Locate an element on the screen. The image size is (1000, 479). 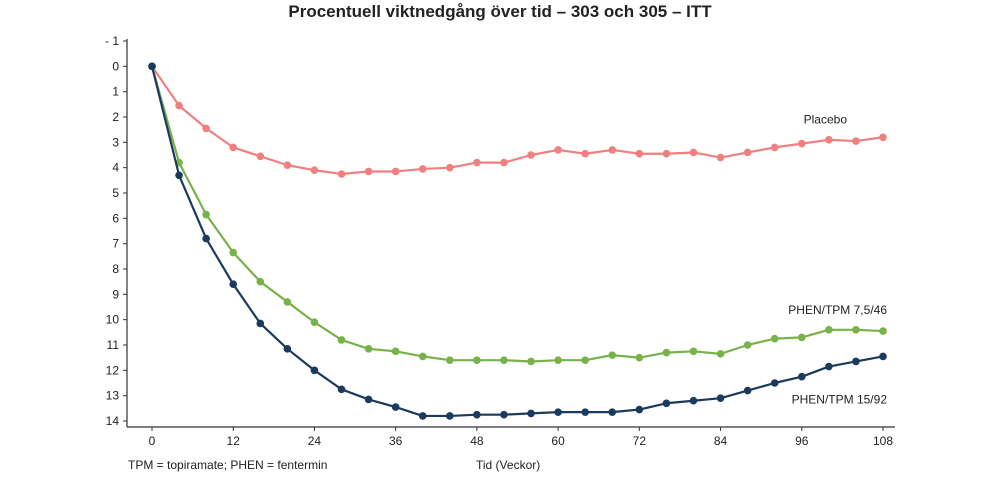
x-tick-label: 72 is located at coordinates (640, 441).